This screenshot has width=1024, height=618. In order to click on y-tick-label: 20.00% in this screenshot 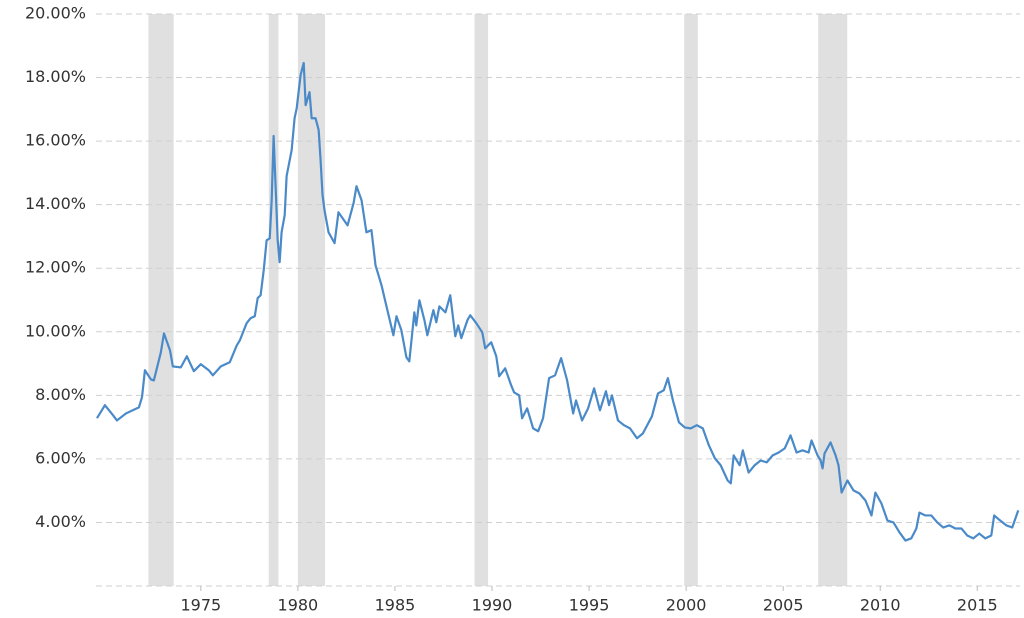, I will do `click(55, 13)`.